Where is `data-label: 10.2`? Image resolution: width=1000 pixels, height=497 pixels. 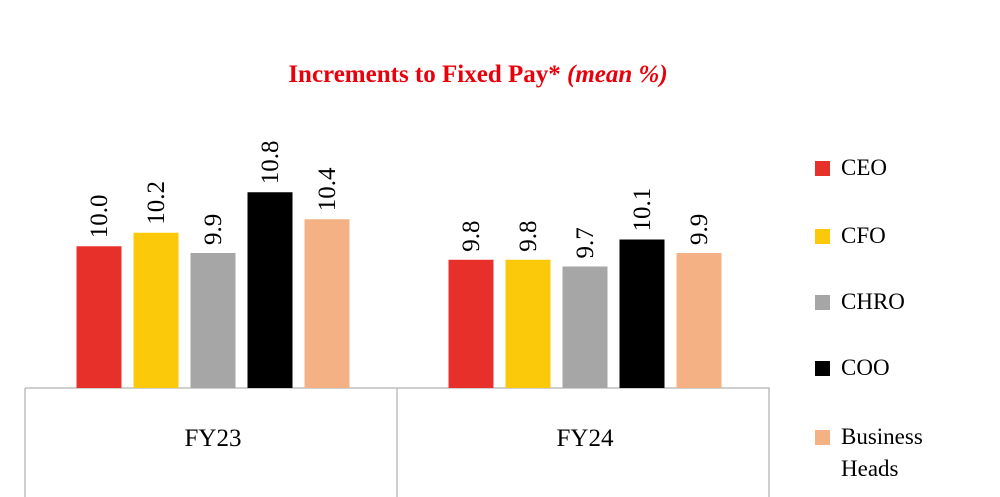 data-label: 10.2 is located at coordinates (156, 203).